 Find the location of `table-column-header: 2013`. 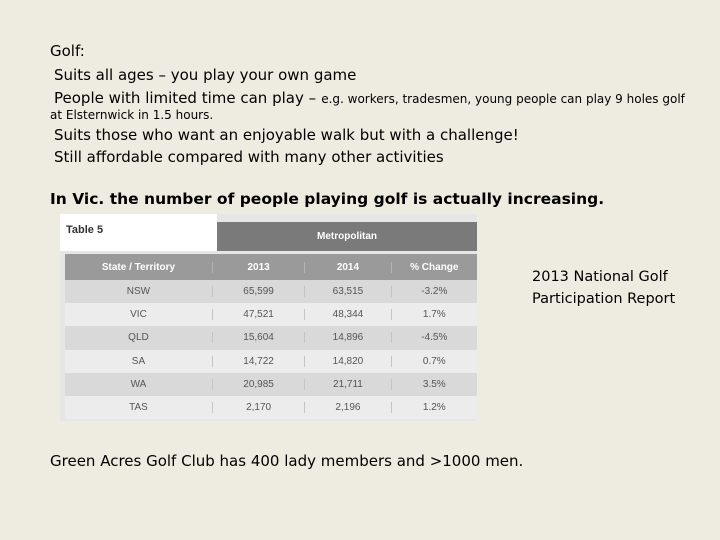

table-column-header: 2013 is located at coordinates (257, 267).